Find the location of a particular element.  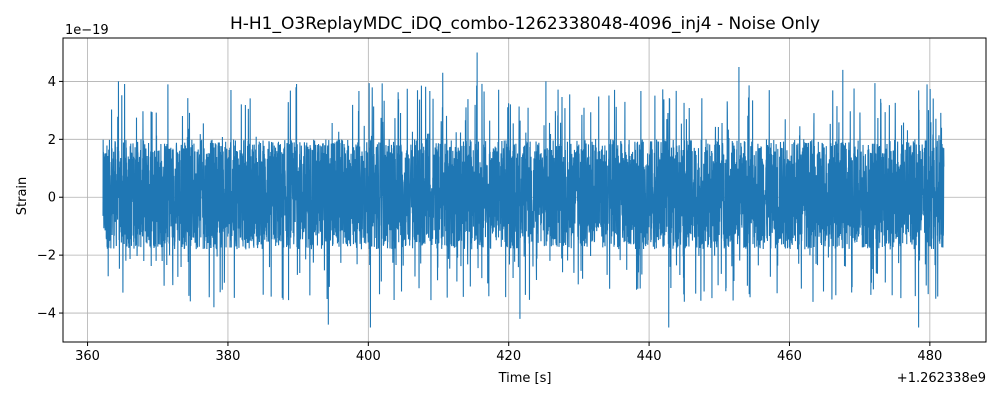

x-tick-label: 480 is located at coordinates (929, 356).